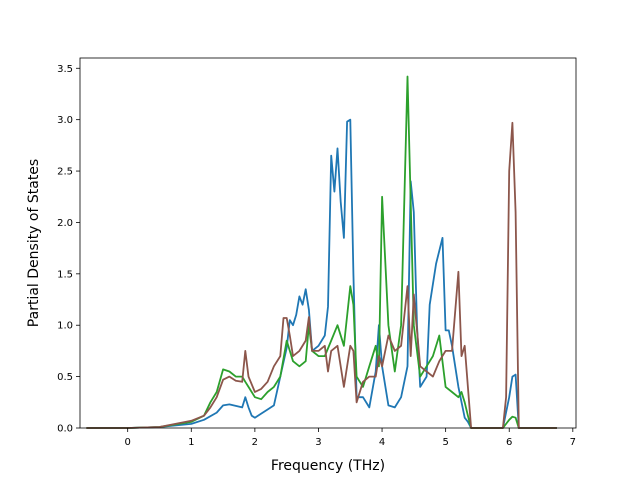 The image size is (640, 480). What do you see at coordinates (65, 223) in the screenshot?
I see `y-tick-label: 2.0` at bounding box center [65, 223].